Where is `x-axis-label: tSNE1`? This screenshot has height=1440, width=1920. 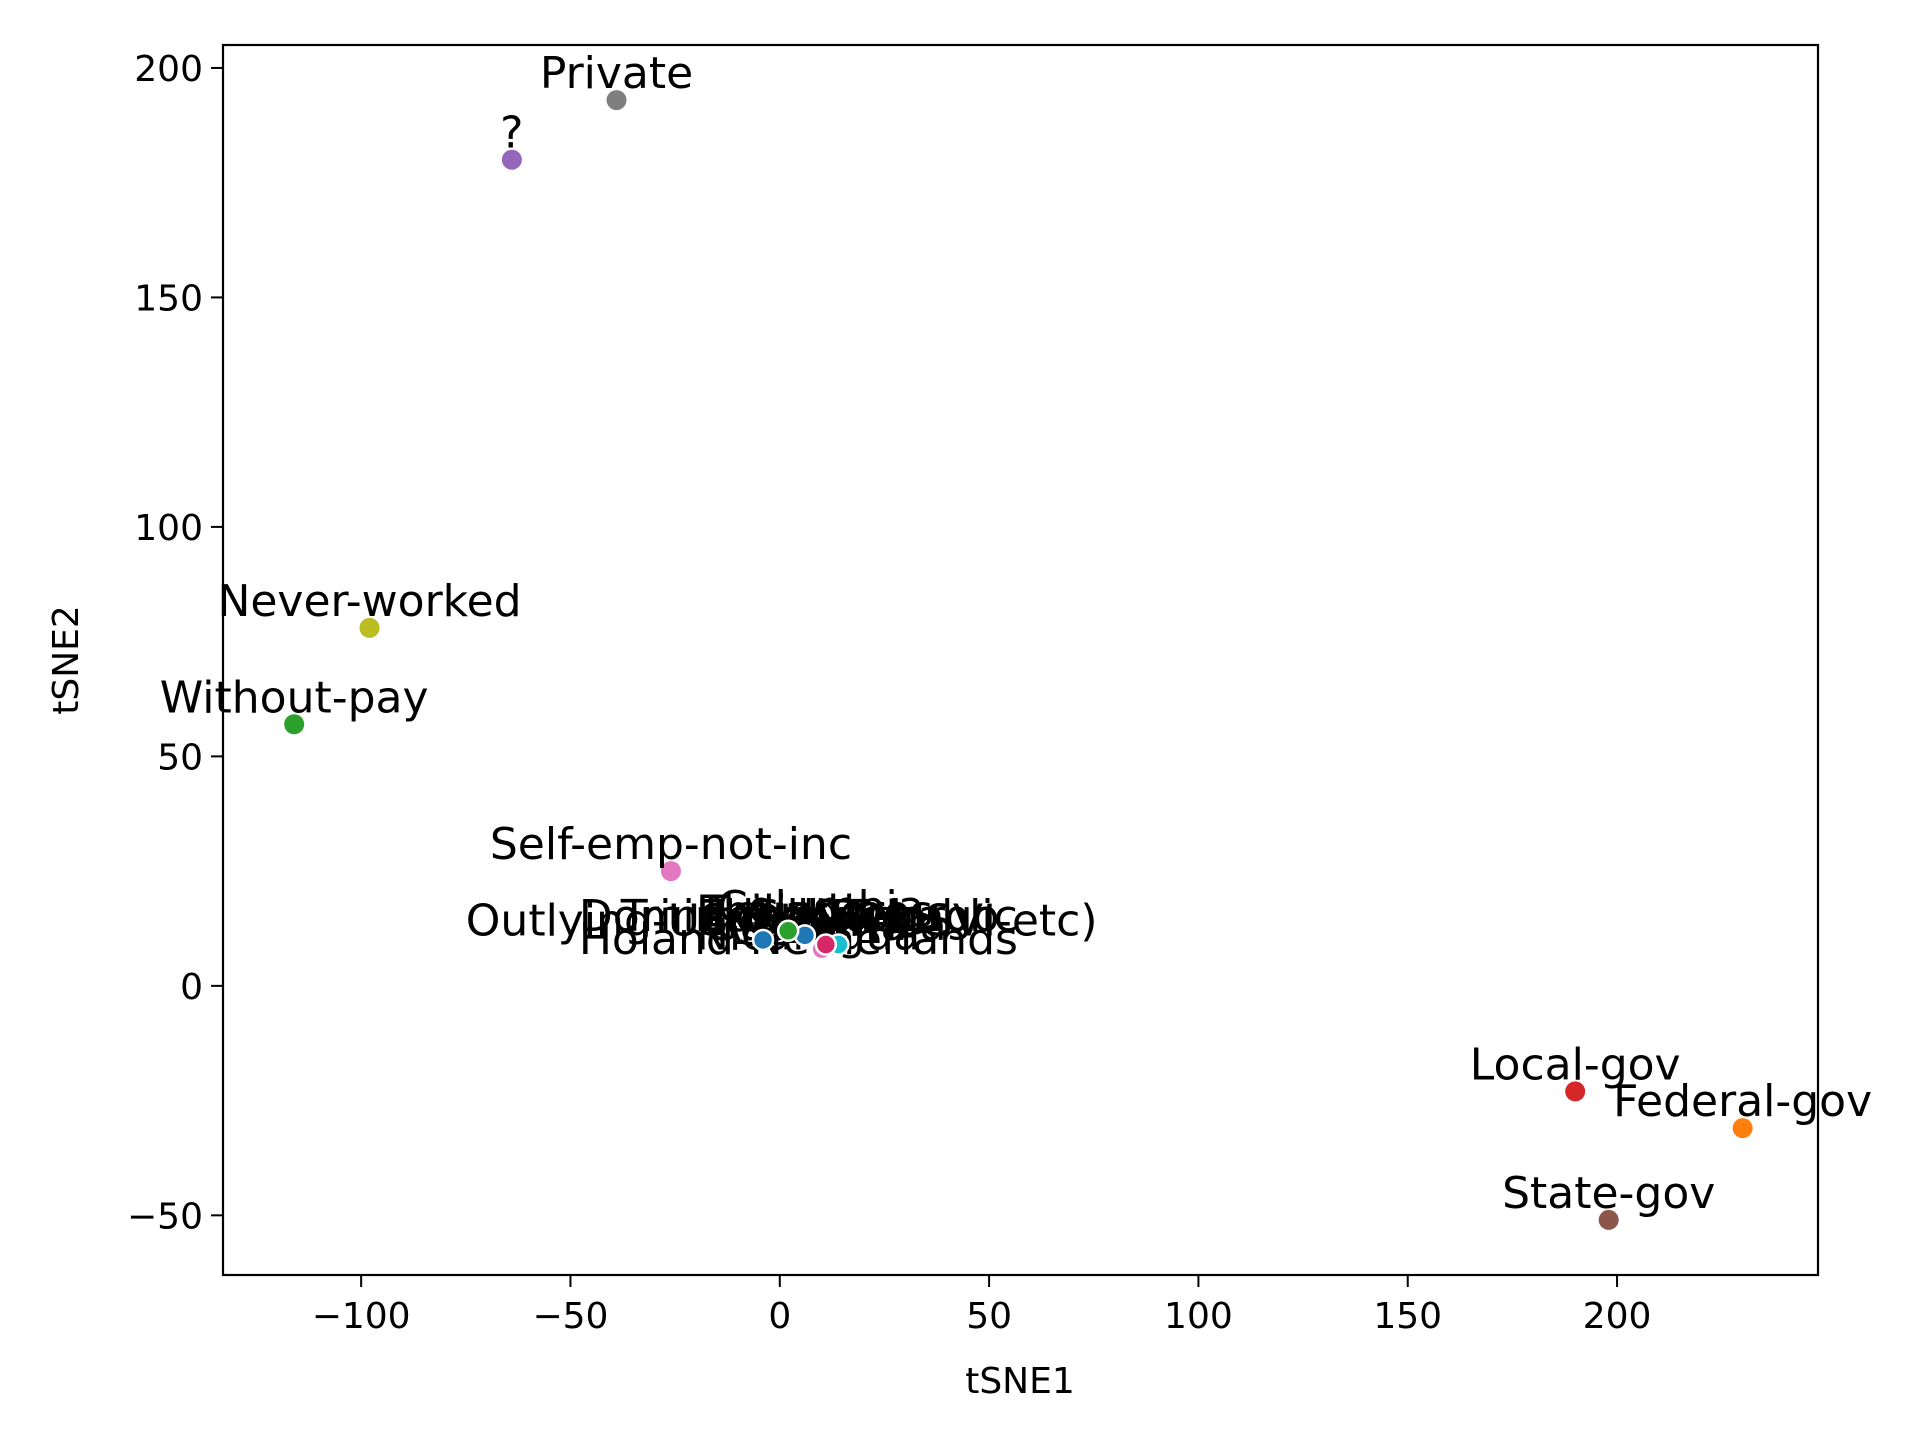
x-axis-label: tSNE1 is located at coordinates (1020, 1381).